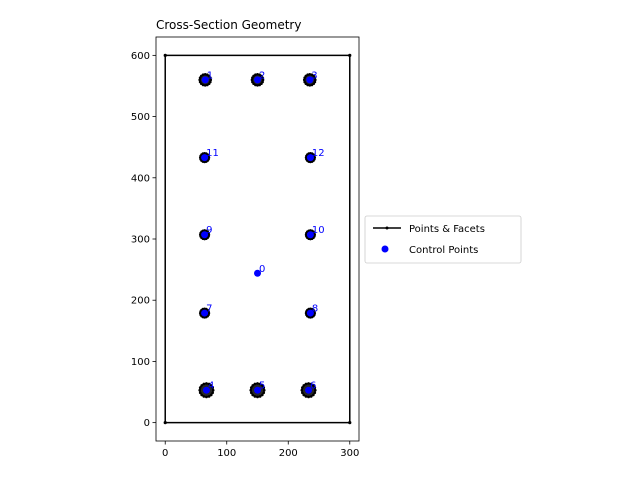 This screenshot has height=480, width=640. Describe the element at coordinates (387, 228) in the screenshot. I see `legend-line-marker` at that location.